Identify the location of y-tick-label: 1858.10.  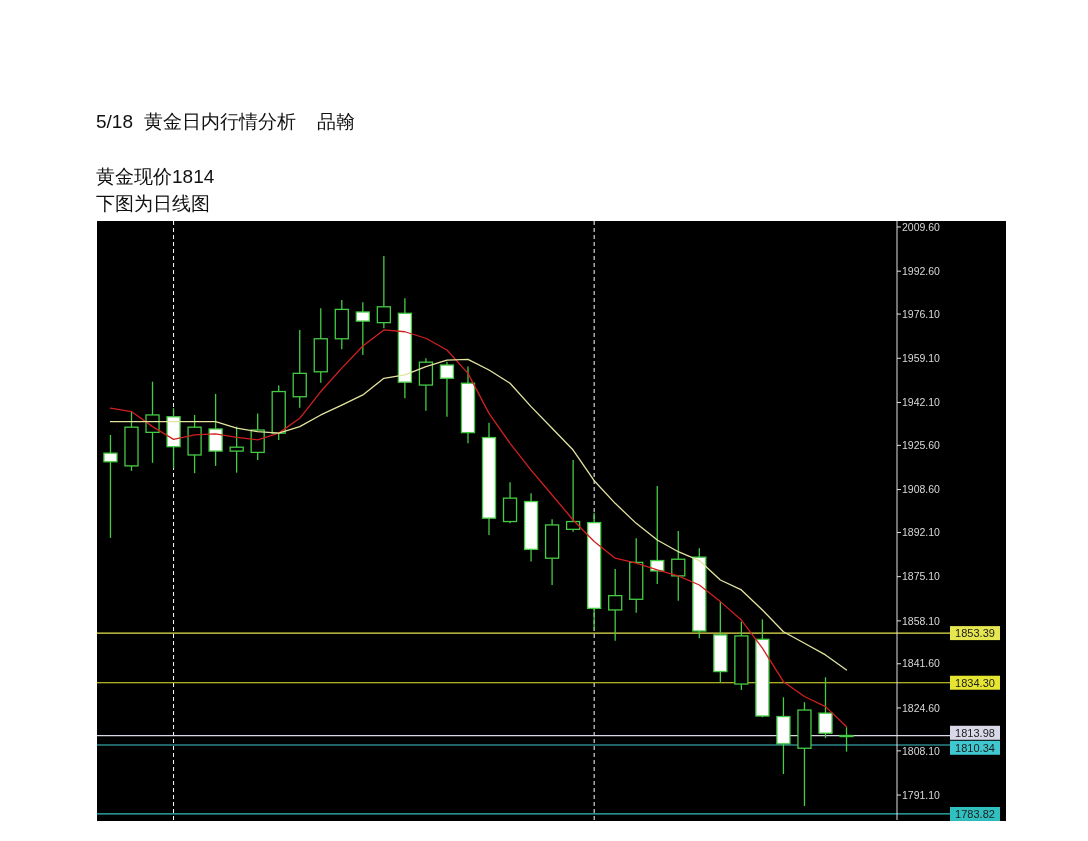
(921, 620).